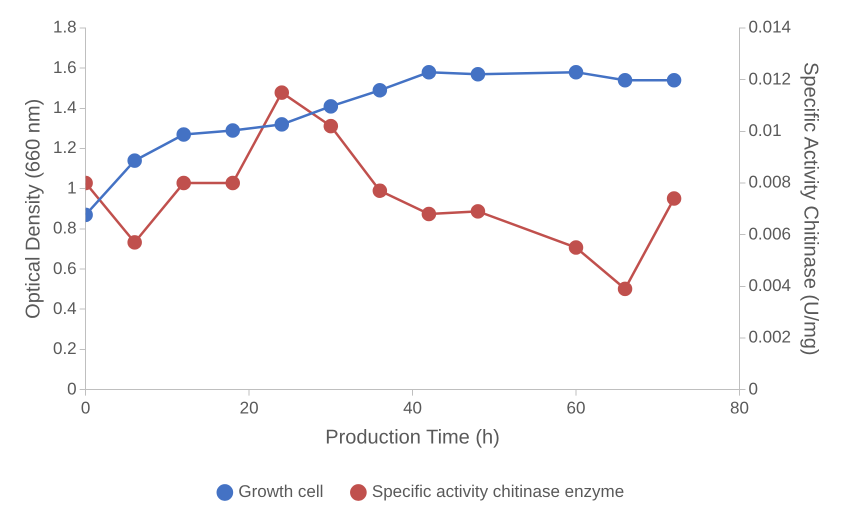 The width and height of the screenshot is (844, 529). I want to click on y-axis-title: Optical Density (660 nm), so click(33, 208).